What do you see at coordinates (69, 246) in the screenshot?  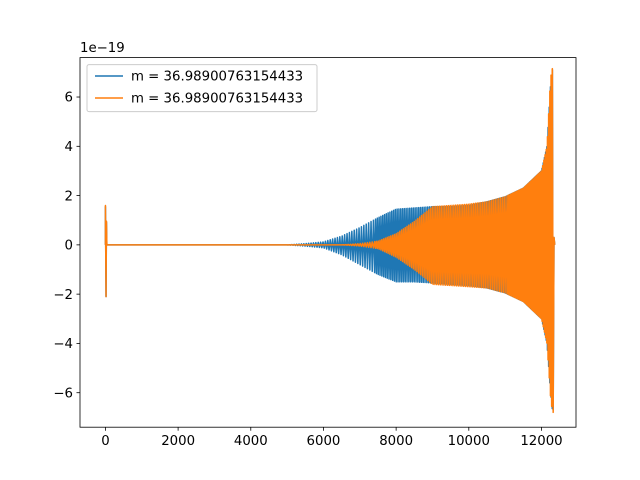 I see `y-tick-label: 0` at bounding box center [69, 246].